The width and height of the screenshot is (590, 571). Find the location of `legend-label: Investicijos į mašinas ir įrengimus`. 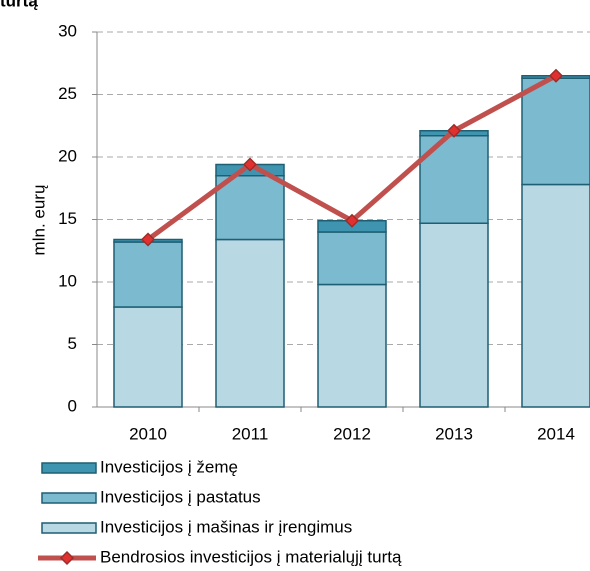

legend-label: Investicijos į mašinas ir įrengimus is located at coordinates (226, 526).